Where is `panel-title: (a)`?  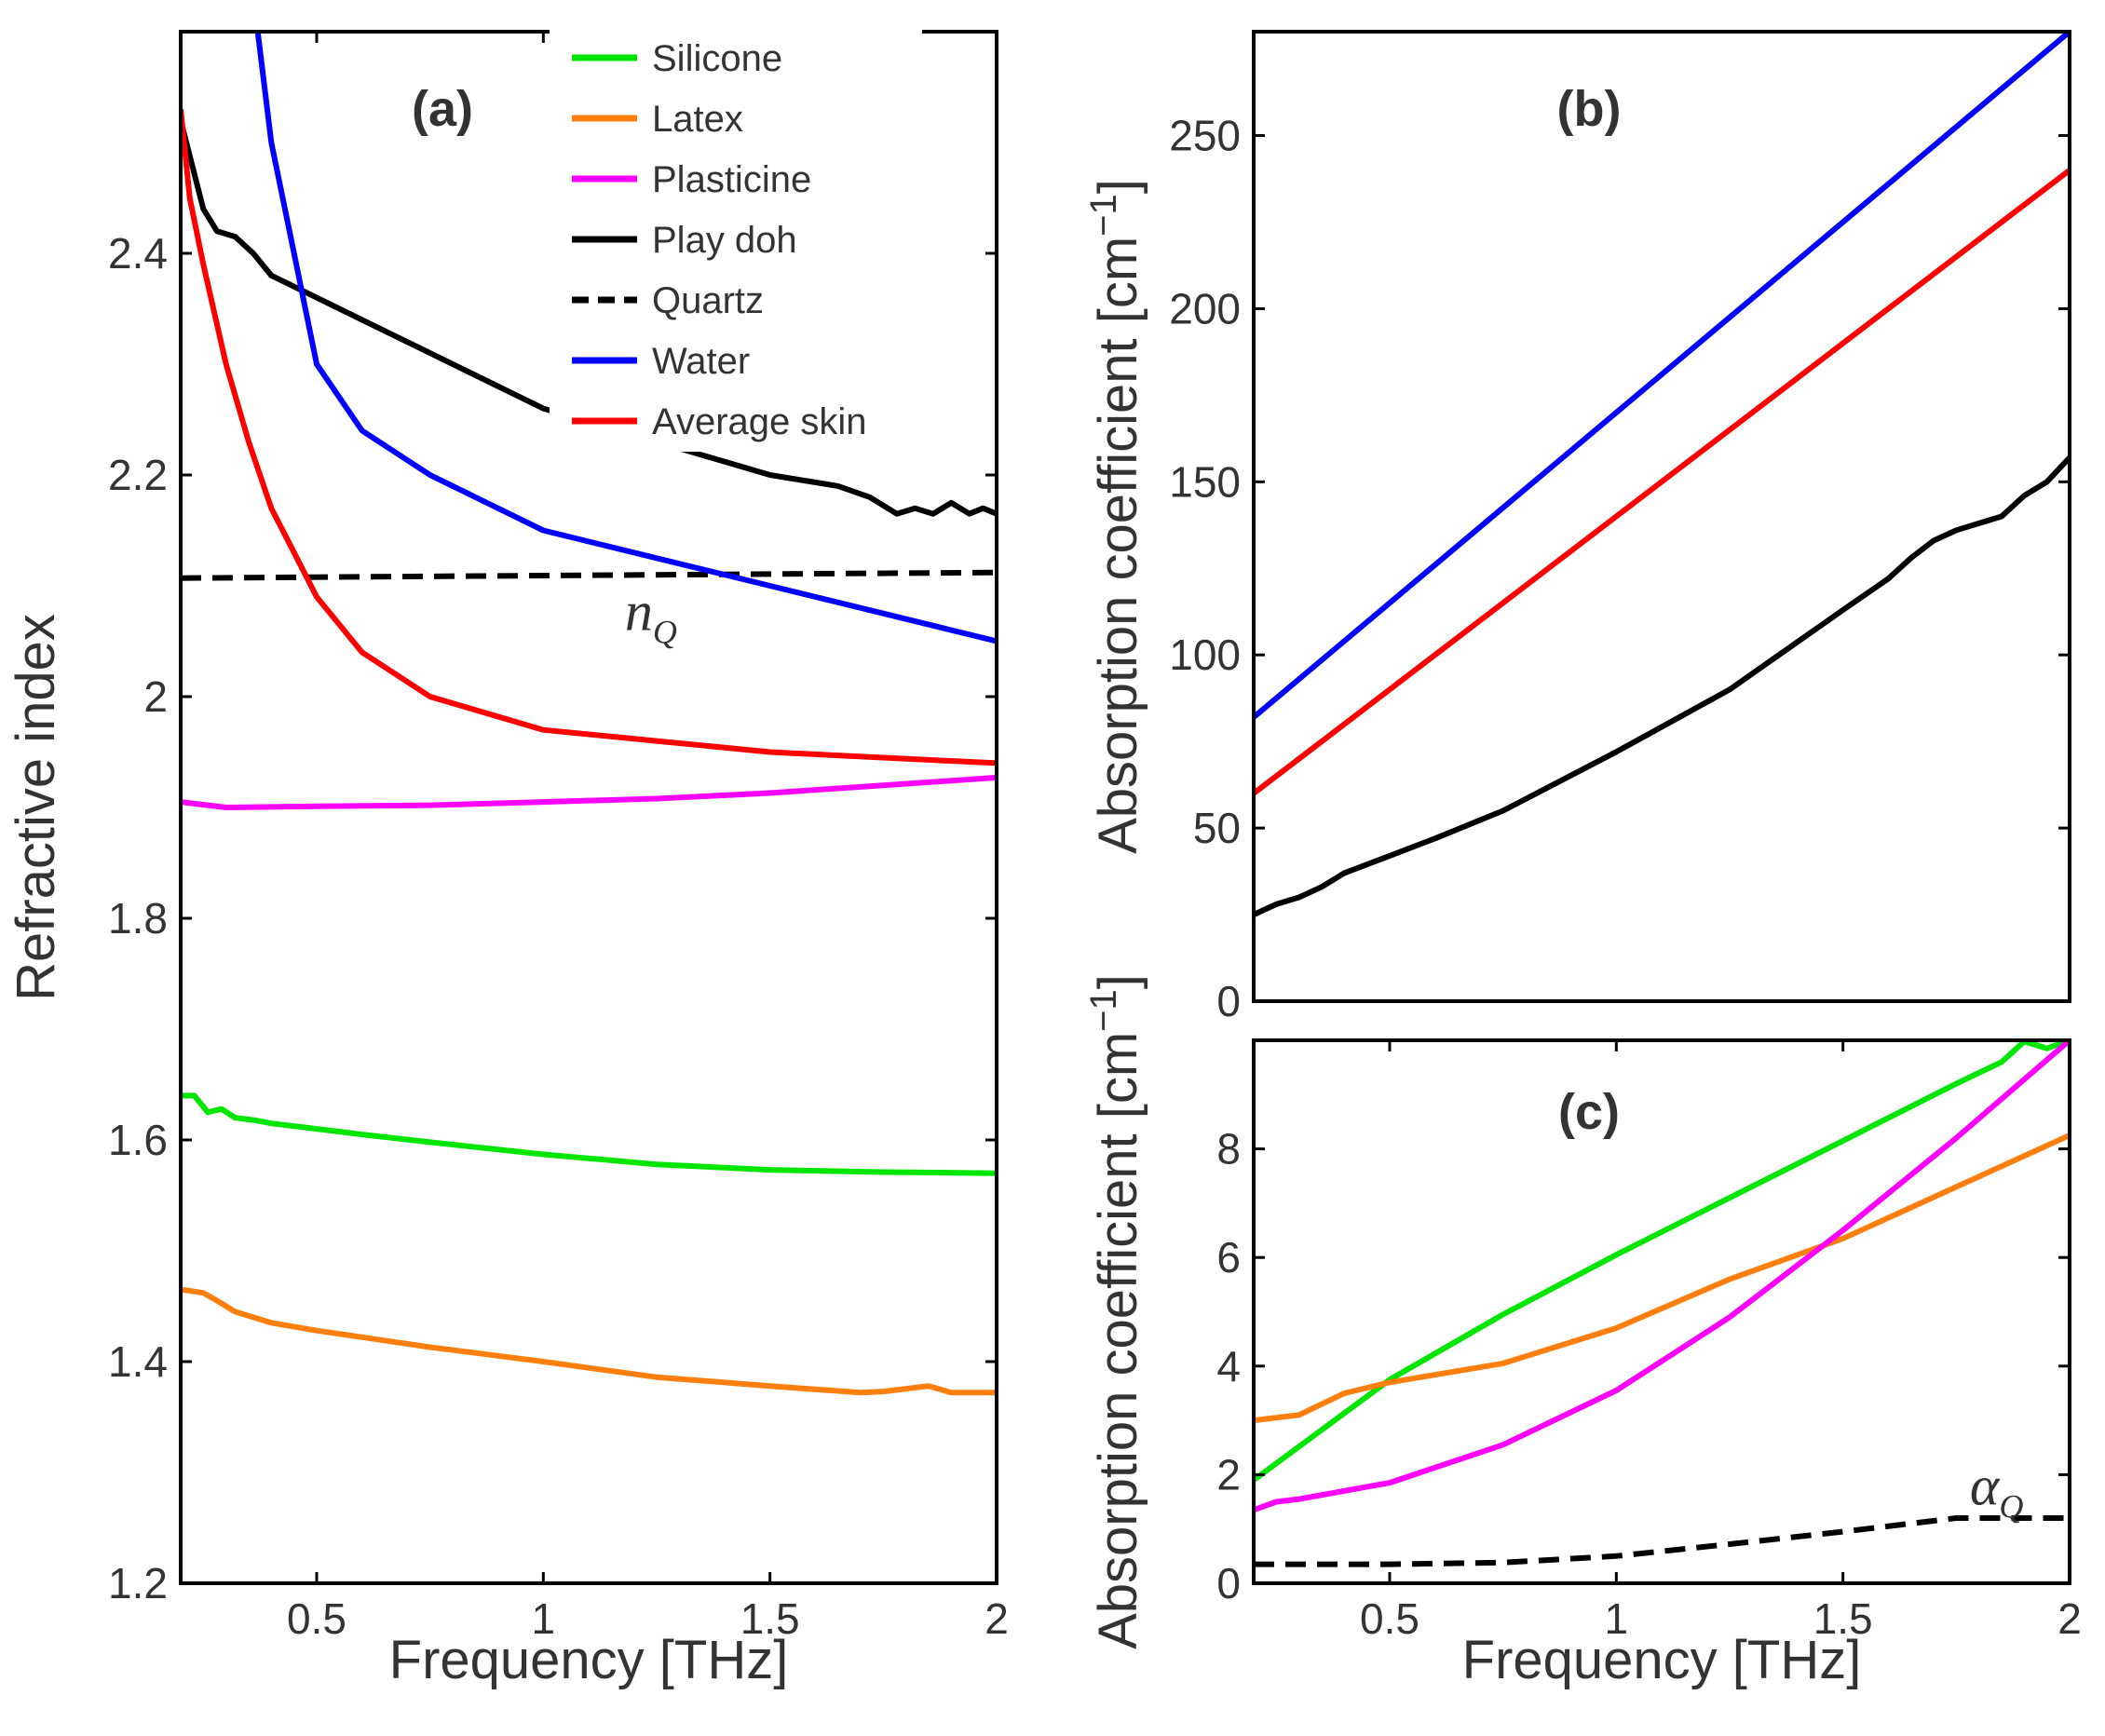 panel-title: (a) is located at coordinates (442, 109).